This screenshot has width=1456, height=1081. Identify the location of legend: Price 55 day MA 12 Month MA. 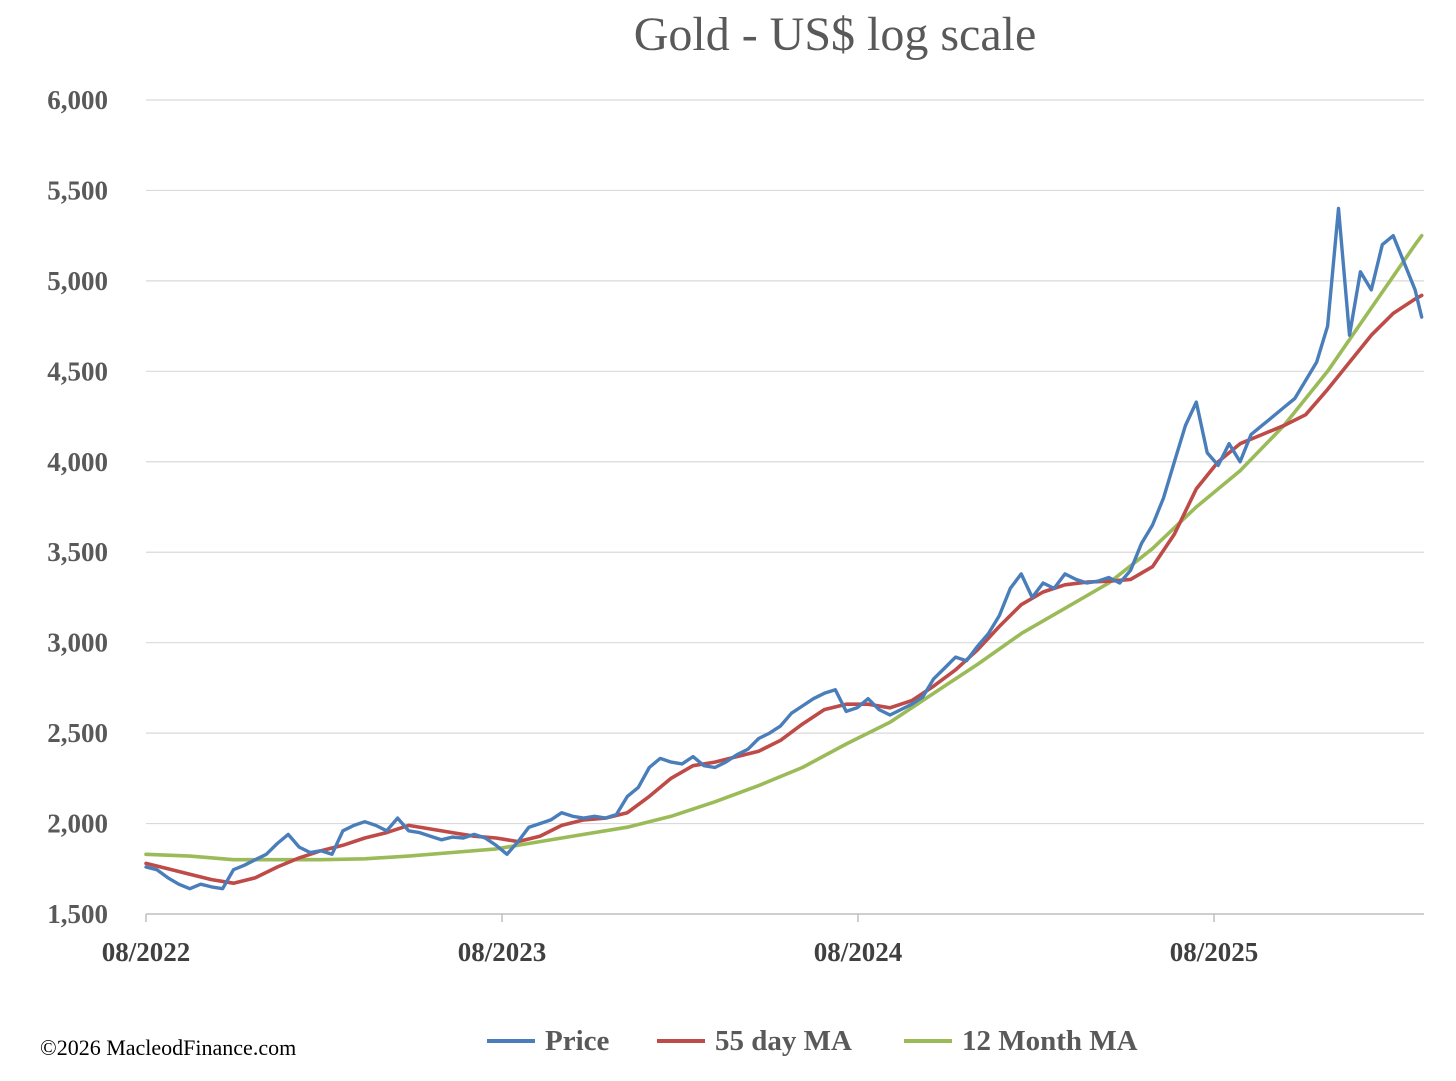
(812, 1041).